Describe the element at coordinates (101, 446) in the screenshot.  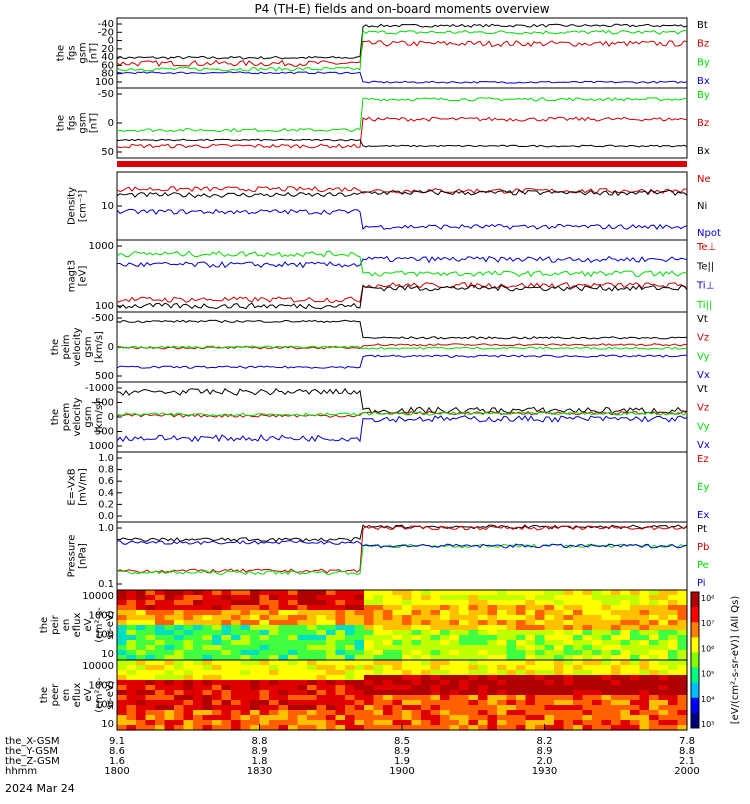
I see `y-tick-label: 1000` at that location.